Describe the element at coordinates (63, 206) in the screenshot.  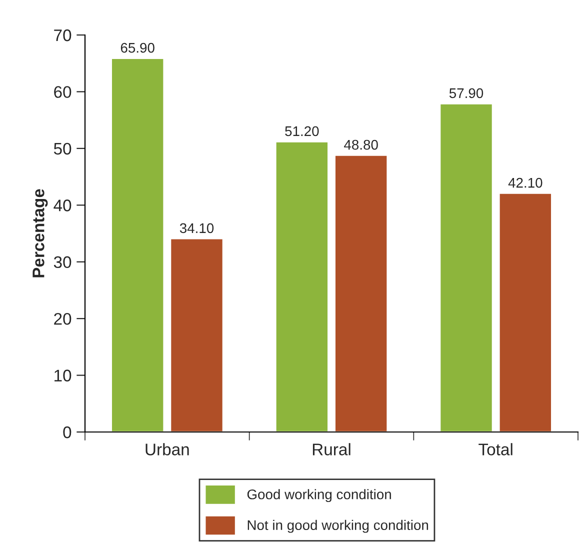
I see `y-tick-label: 40` at that location.